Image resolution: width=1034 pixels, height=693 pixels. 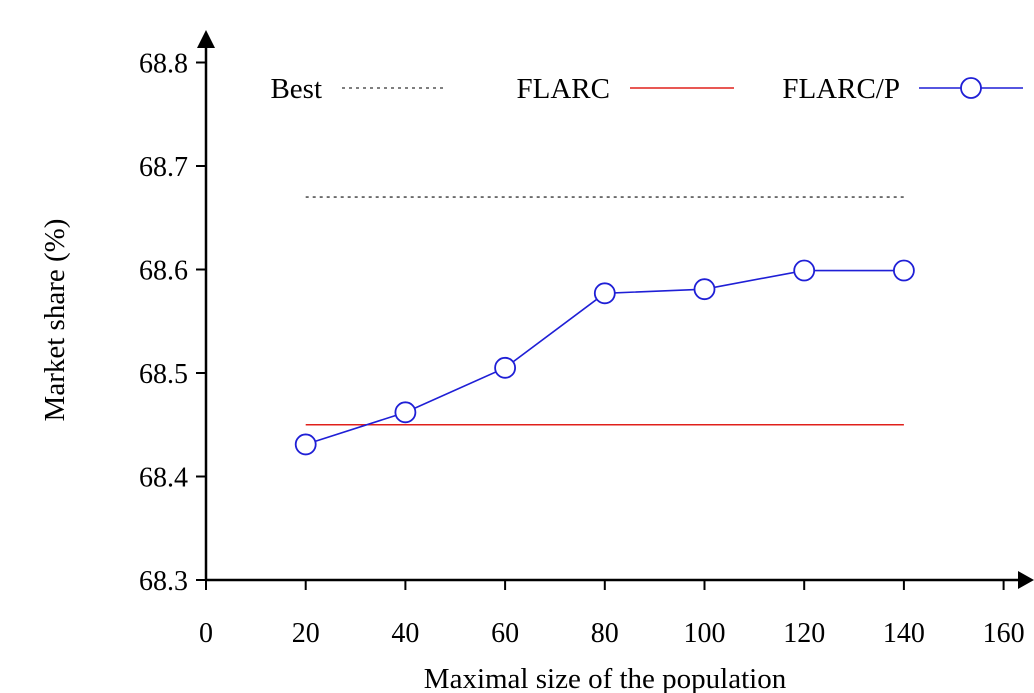 What do you see at coordinates (625, 89) in the screenshot?
I see `legend-item-flarc: FLARC` at bounding box center [625, 89].